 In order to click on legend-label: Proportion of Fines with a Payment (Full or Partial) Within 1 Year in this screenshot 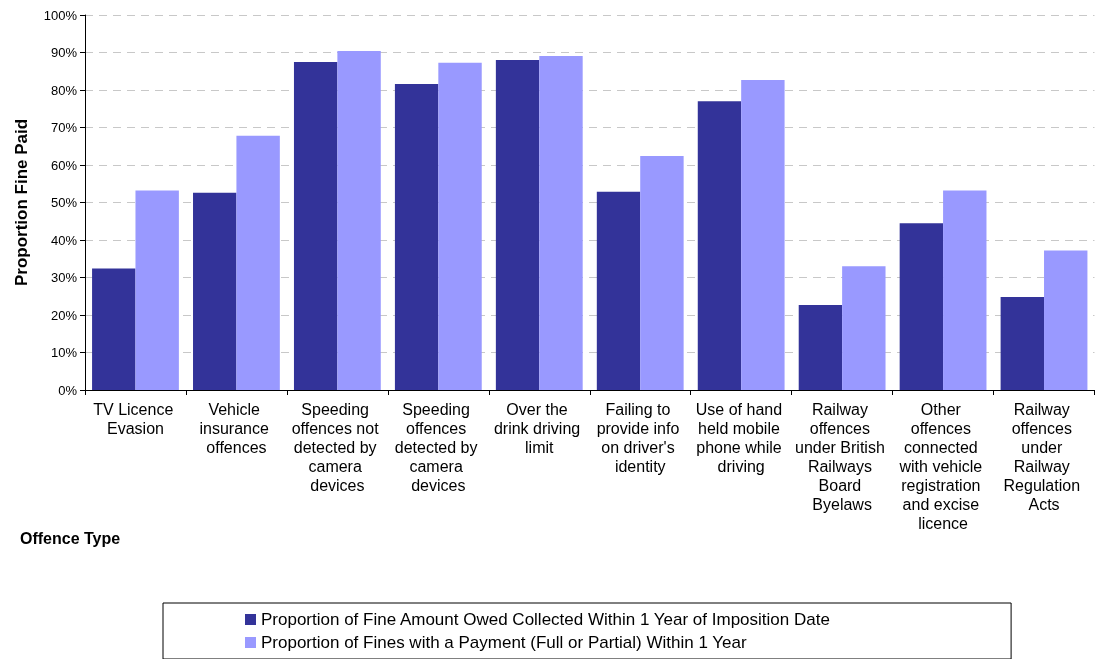, I will do `click(504, 642)`.